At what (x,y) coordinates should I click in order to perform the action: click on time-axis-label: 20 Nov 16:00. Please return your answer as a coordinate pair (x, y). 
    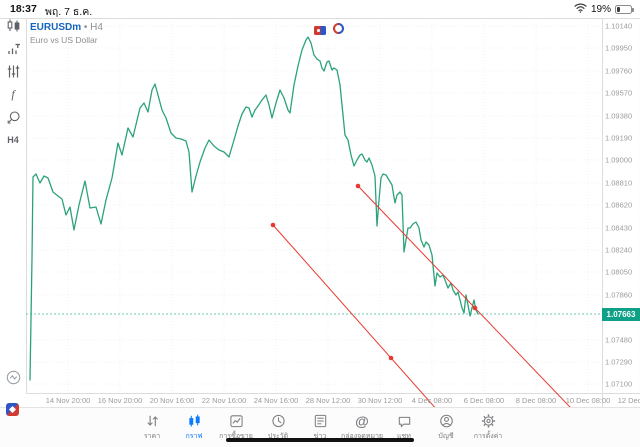
    Looking at the image, I should click on (172, 400).